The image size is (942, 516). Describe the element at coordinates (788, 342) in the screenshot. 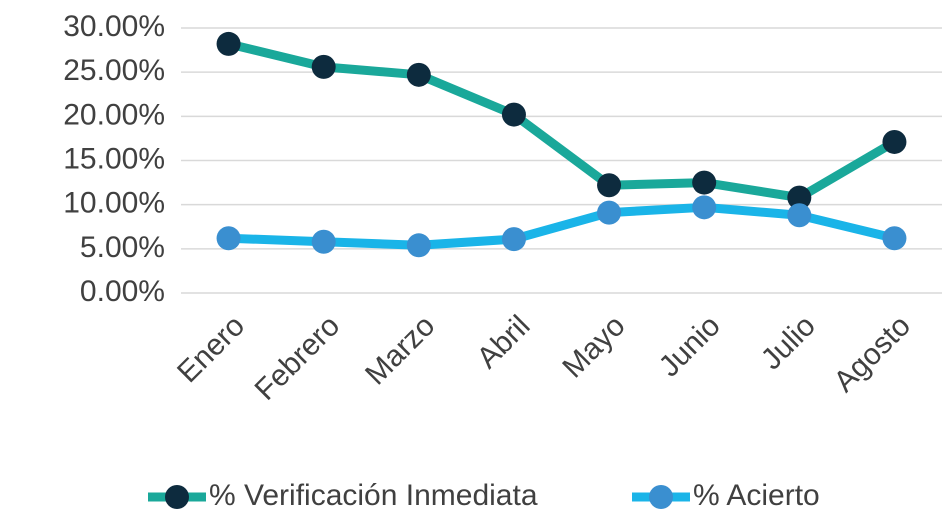

I see `x-tick-label: Julio` at that location.